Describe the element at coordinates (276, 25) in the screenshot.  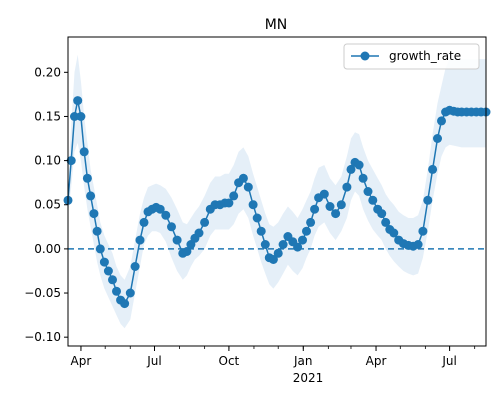
I see `chart-title: MN` at that location.